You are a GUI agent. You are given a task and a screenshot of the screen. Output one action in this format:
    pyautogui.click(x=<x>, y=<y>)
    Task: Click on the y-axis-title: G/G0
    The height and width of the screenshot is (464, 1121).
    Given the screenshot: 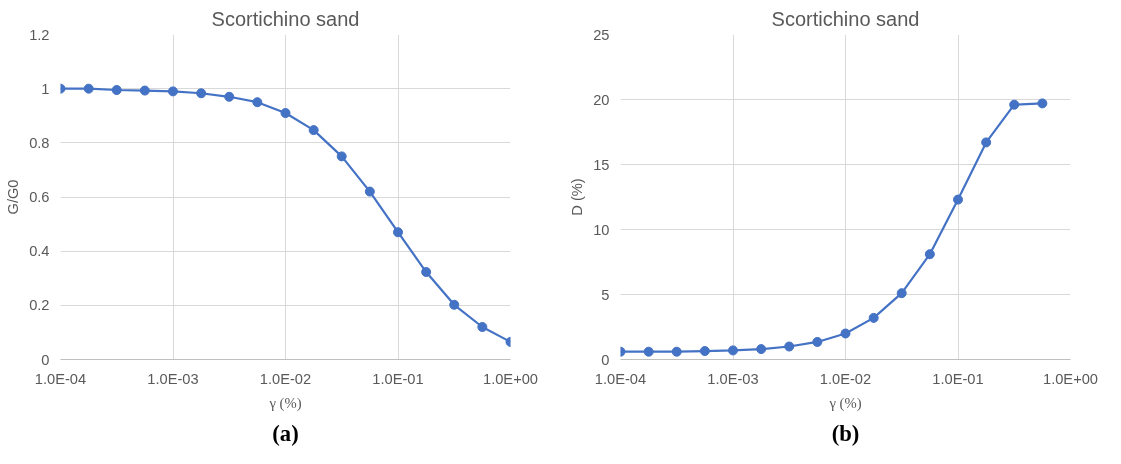 What is the action you would take?
    pyautogui.click(x=13, y=197)
    